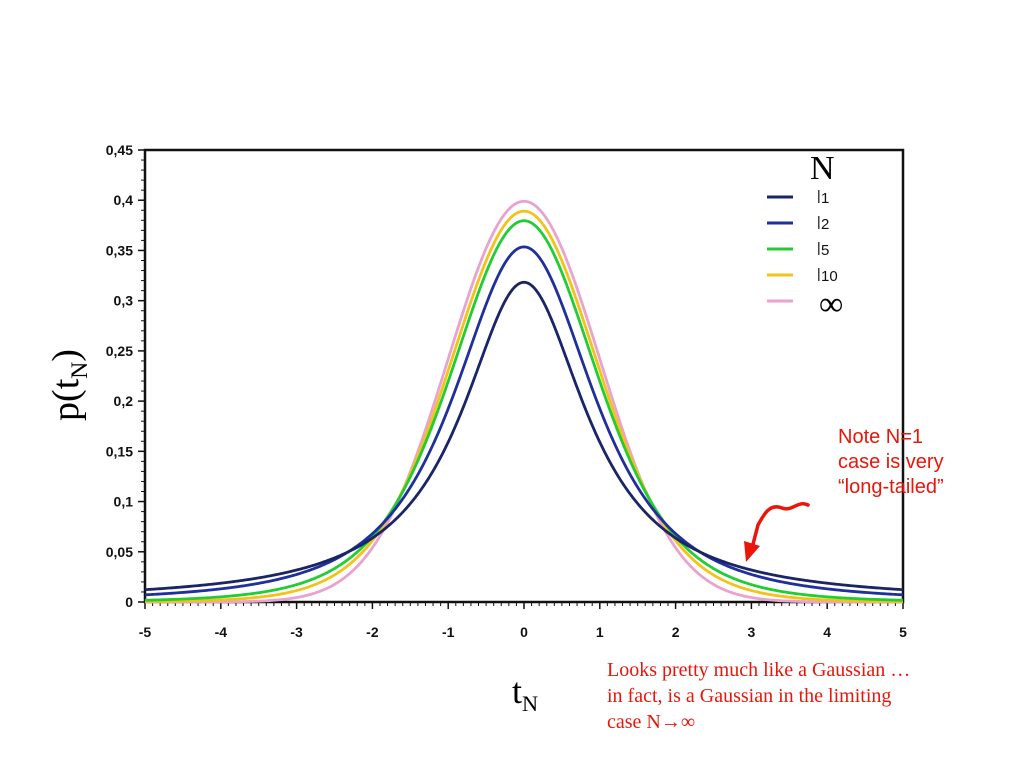 Image resolution: width=1024 pixels, height=768 pixels. What do you see at coordinates (829, 276) in the screenshot?
I see `legend-label: 10` at bounding box center [829, 276].